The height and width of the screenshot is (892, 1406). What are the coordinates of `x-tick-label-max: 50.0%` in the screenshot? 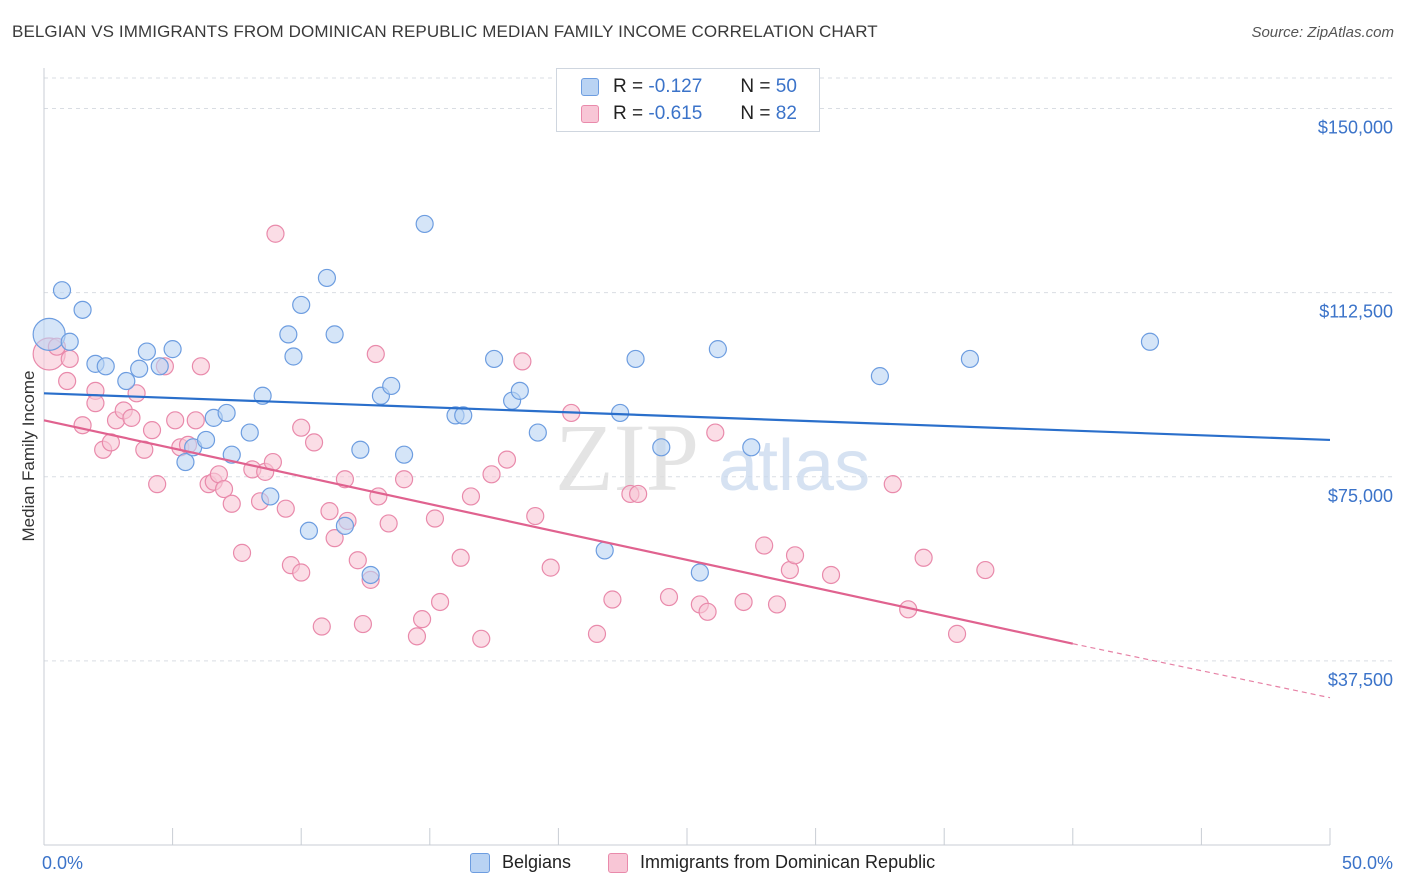 It's located at (1367, 863).